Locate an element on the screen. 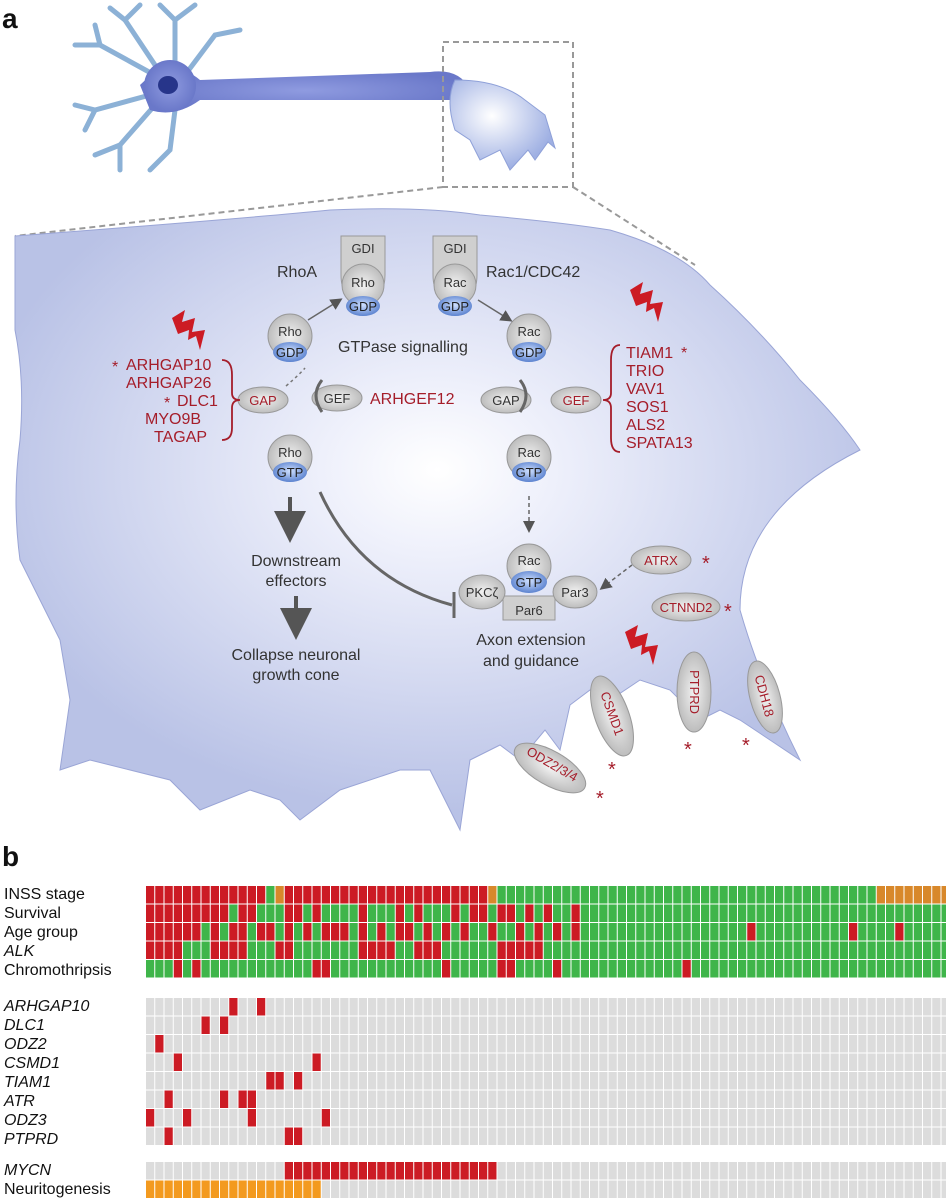 Image resolution: width=946 pixels, height=1201 pixels. row-label-dlc1: DLC1 is located at coordinates (24, 1025).